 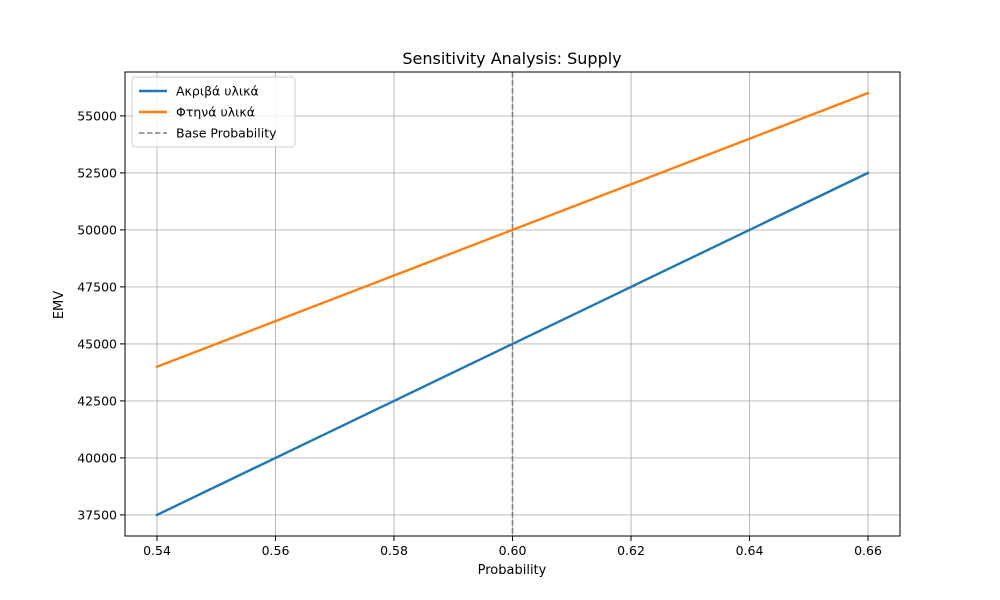 I want to click on legend-box, so click(x=213, y=112).